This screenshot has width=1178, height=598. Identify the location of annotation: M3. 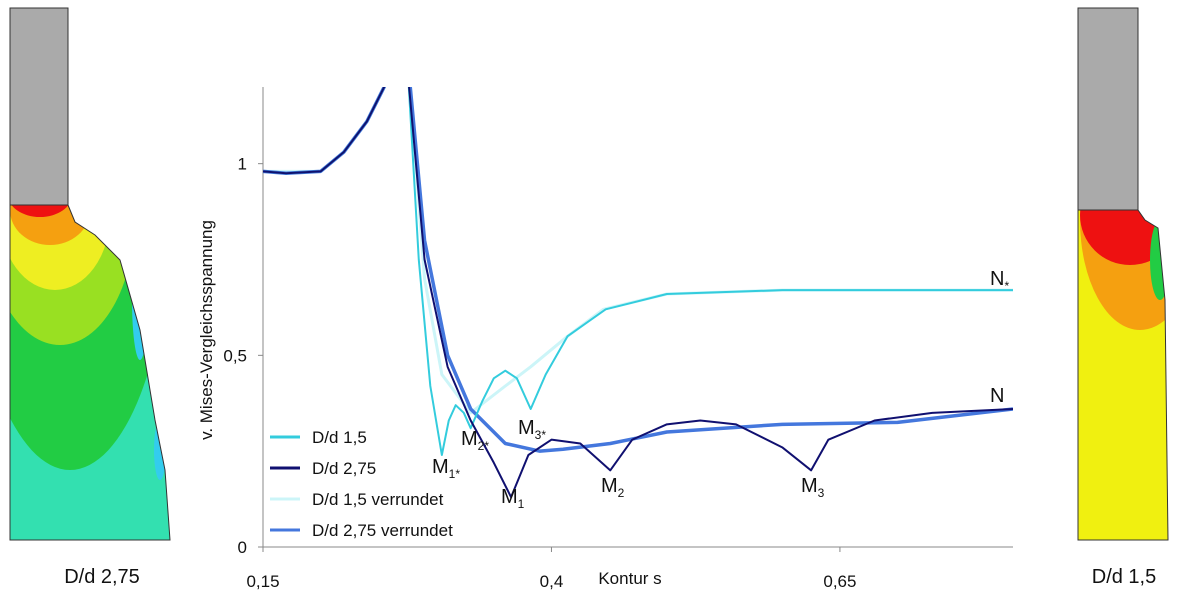
(813, 487).